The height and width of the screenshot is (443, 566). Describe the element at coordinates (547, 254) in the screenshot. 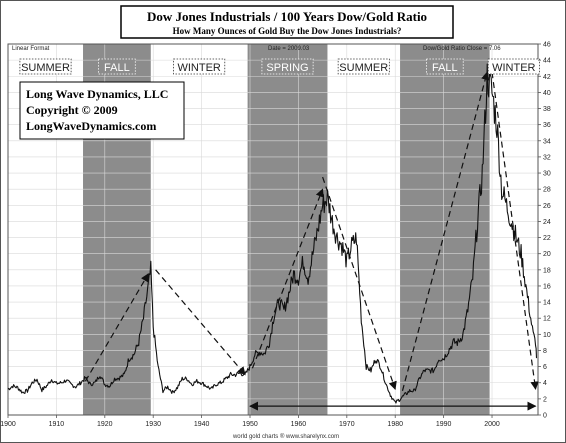

I see `y-tick-label-20: 20` at that location.